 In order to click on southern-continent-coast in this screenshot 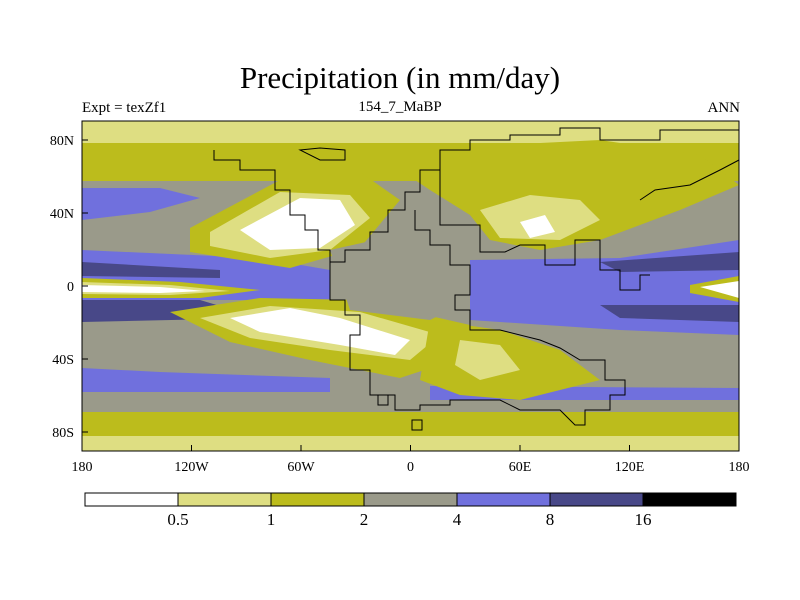, I will do `click(477, 318)`.